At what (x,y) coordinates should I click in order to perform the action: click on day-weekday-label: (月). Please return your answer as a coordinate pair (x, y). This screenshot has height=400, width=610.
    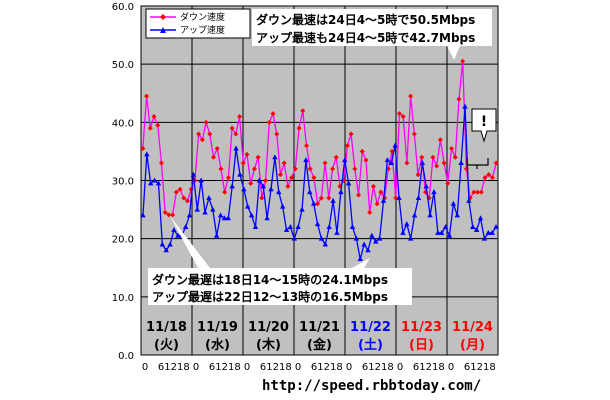
    Looking at the image, I should click on (472, 345).